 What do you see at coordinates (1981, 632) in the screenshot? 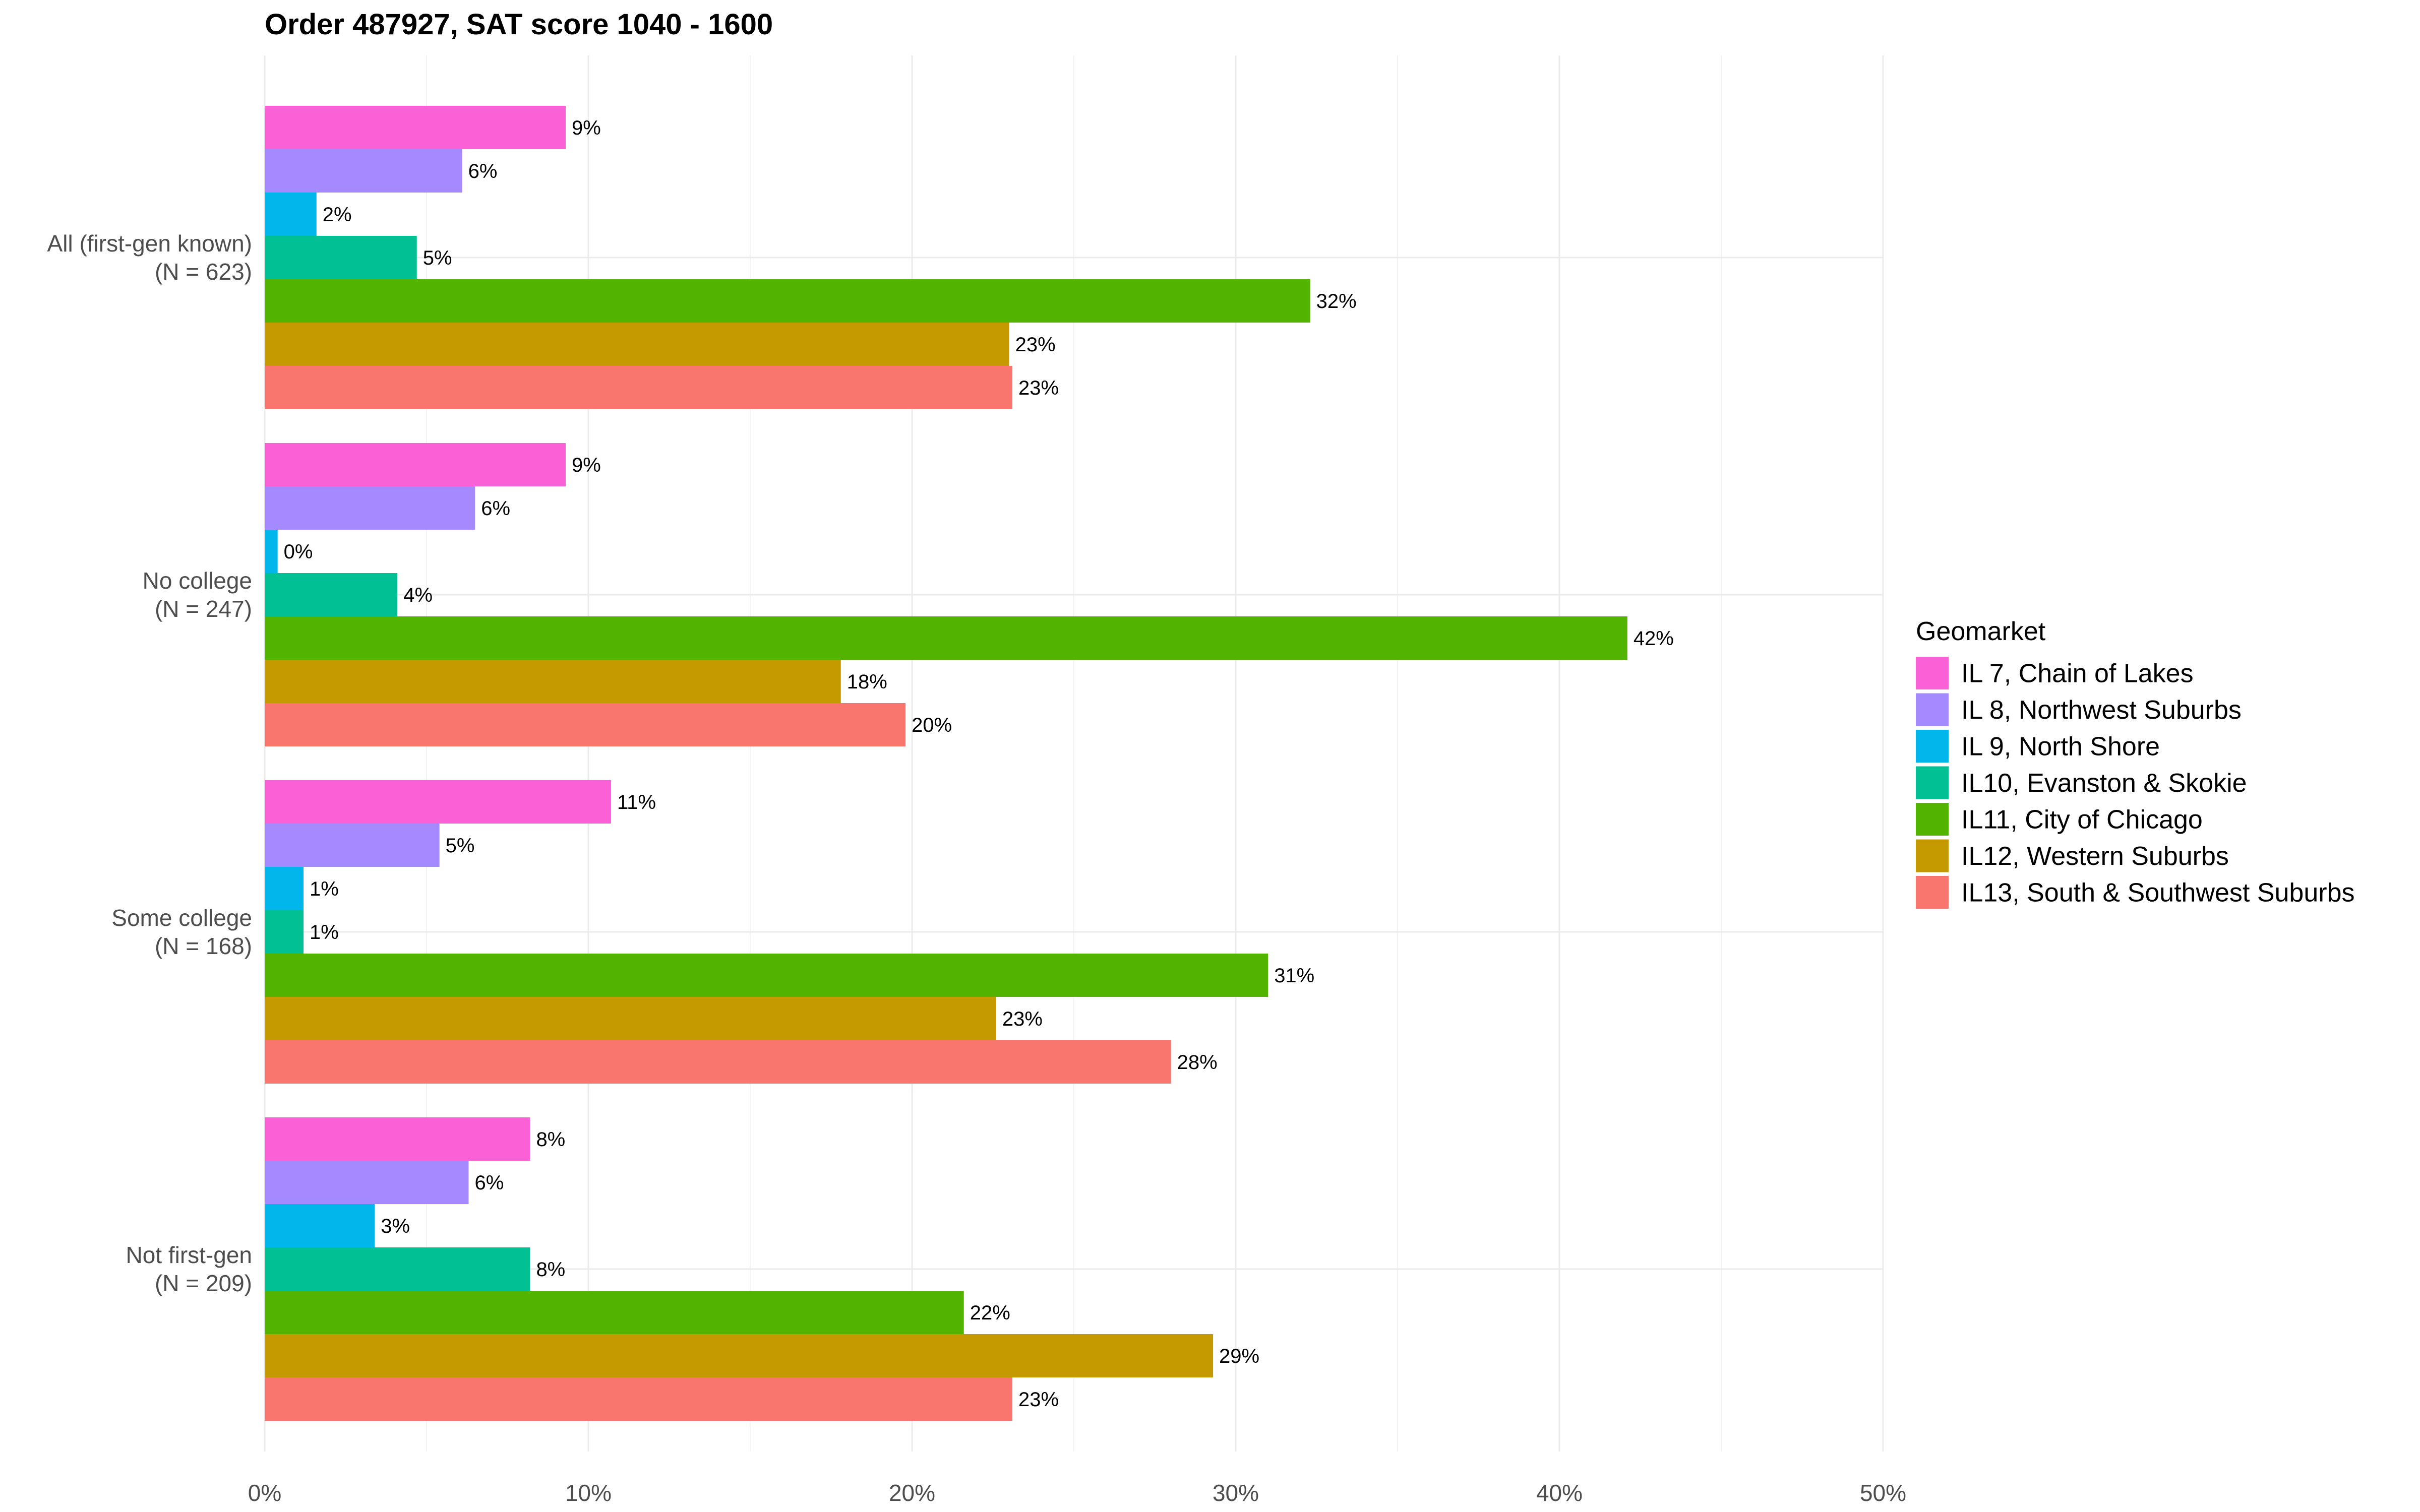
I see `legend-title: Geomarket` at bounding box center [1981, 632].